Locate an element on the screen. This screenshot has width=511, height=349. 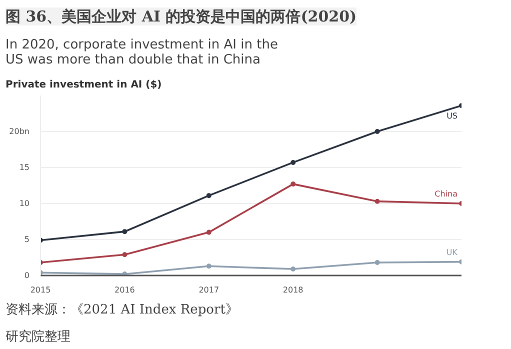
chart-subtitle: In 2020, corporate investment in AI in the US was more than double that in China is located at coordinates (142, 53).